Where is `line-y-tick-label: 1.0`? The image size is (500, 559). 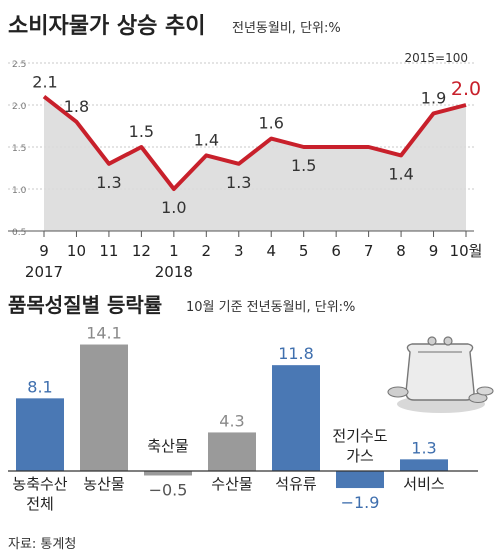 line-y-tick-label: 1.0 is located at coordinates (19, 191).